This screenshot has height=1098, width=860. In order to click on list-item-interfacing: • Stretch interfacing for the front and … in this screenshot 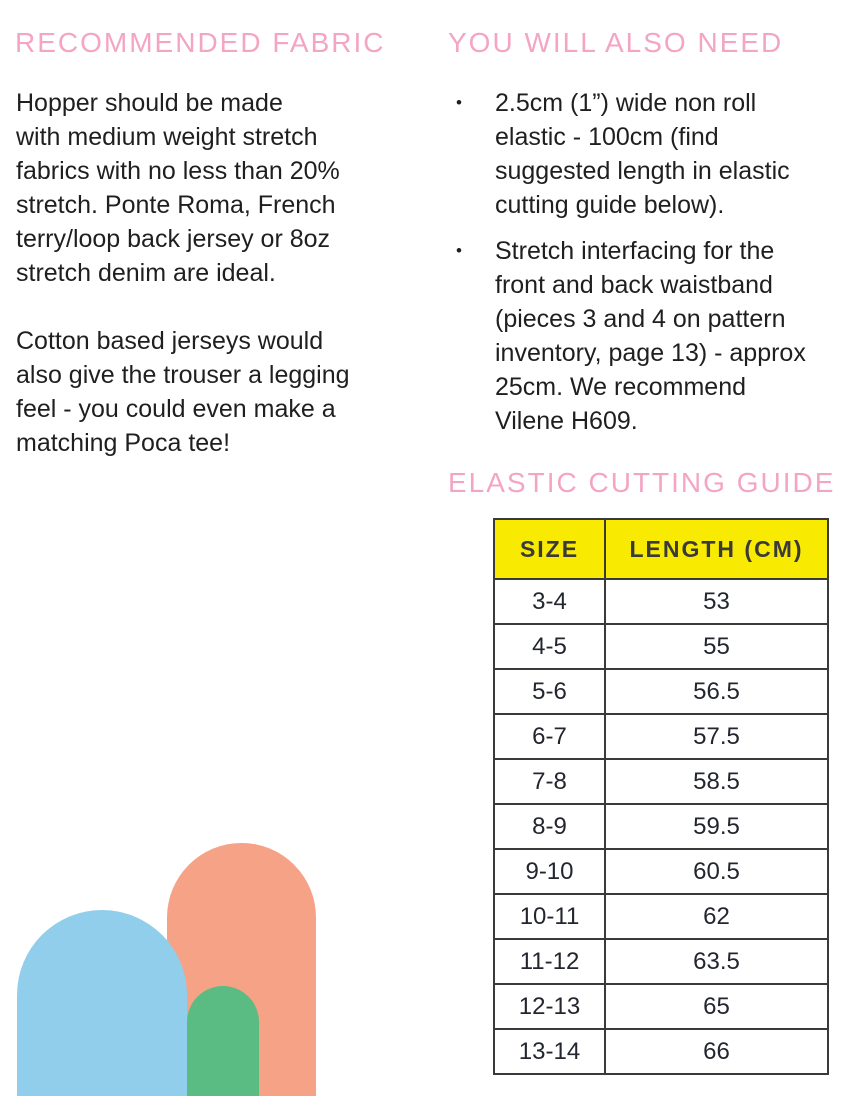, I will do `click(650, 336)`.